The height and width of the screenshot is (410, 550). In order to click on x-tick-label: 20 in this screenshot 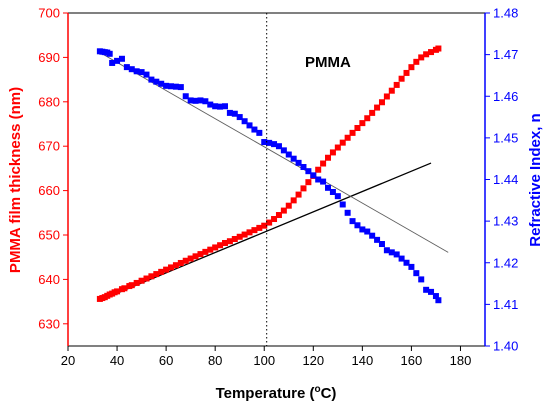, I will do `click(68, 360)`.